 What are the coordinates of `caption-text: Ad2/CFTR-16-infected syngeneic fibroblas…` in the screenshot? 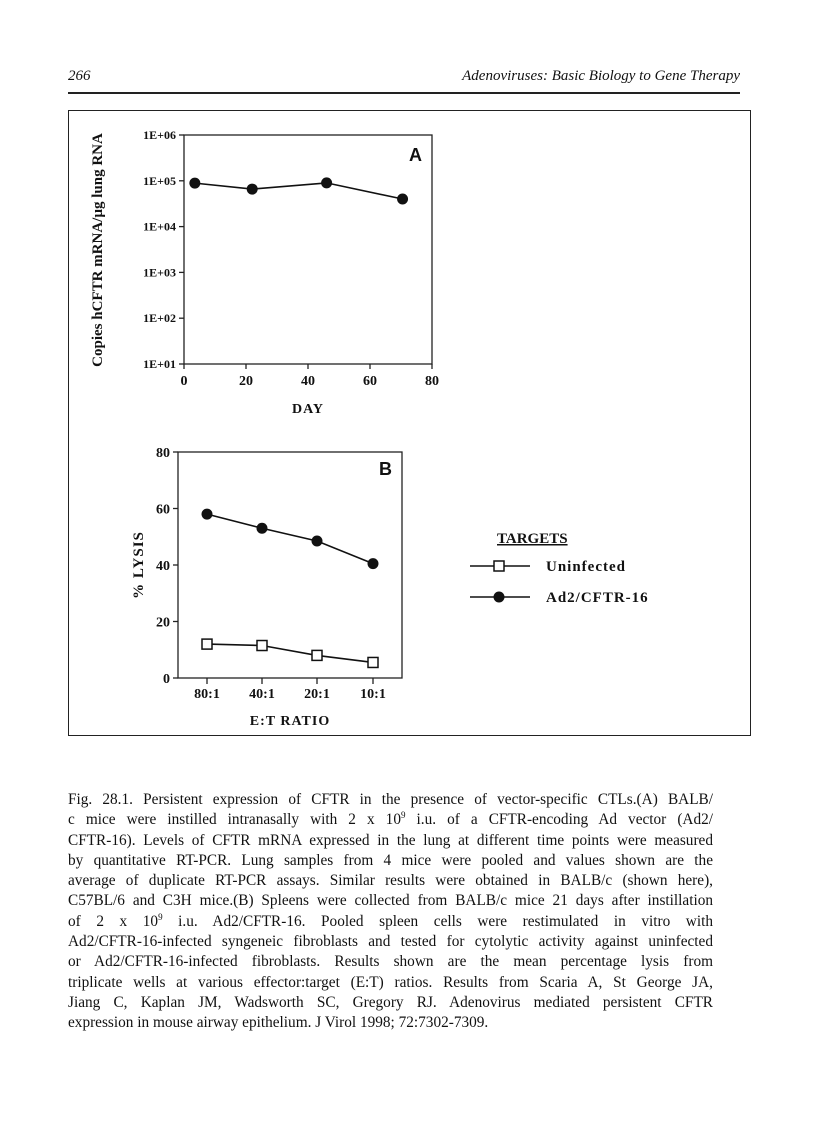 It's located at (390, 942).